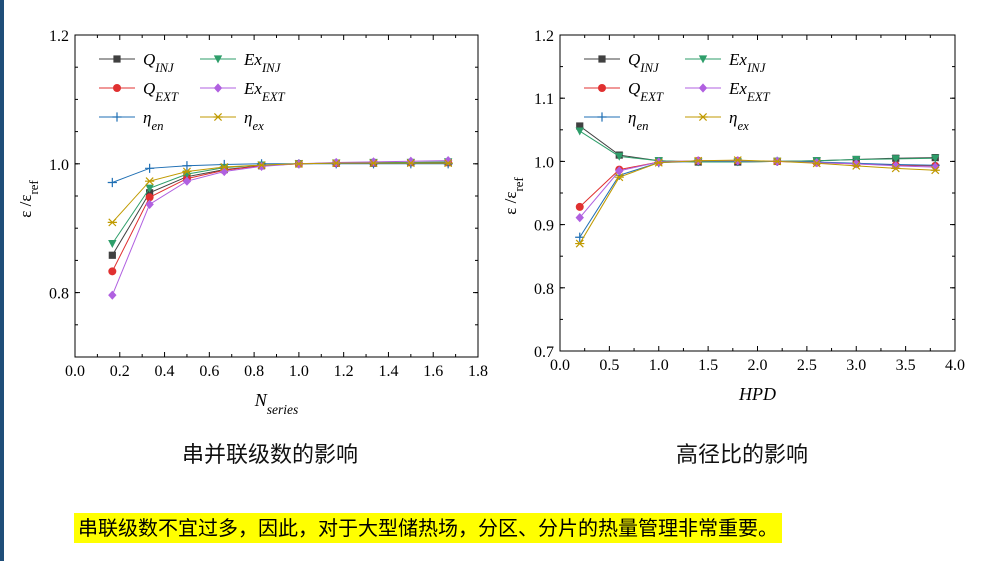 The height and width of the screenshot is (561, 1002). I want to click on x-tick-label: 1.5, so click(708, 365).